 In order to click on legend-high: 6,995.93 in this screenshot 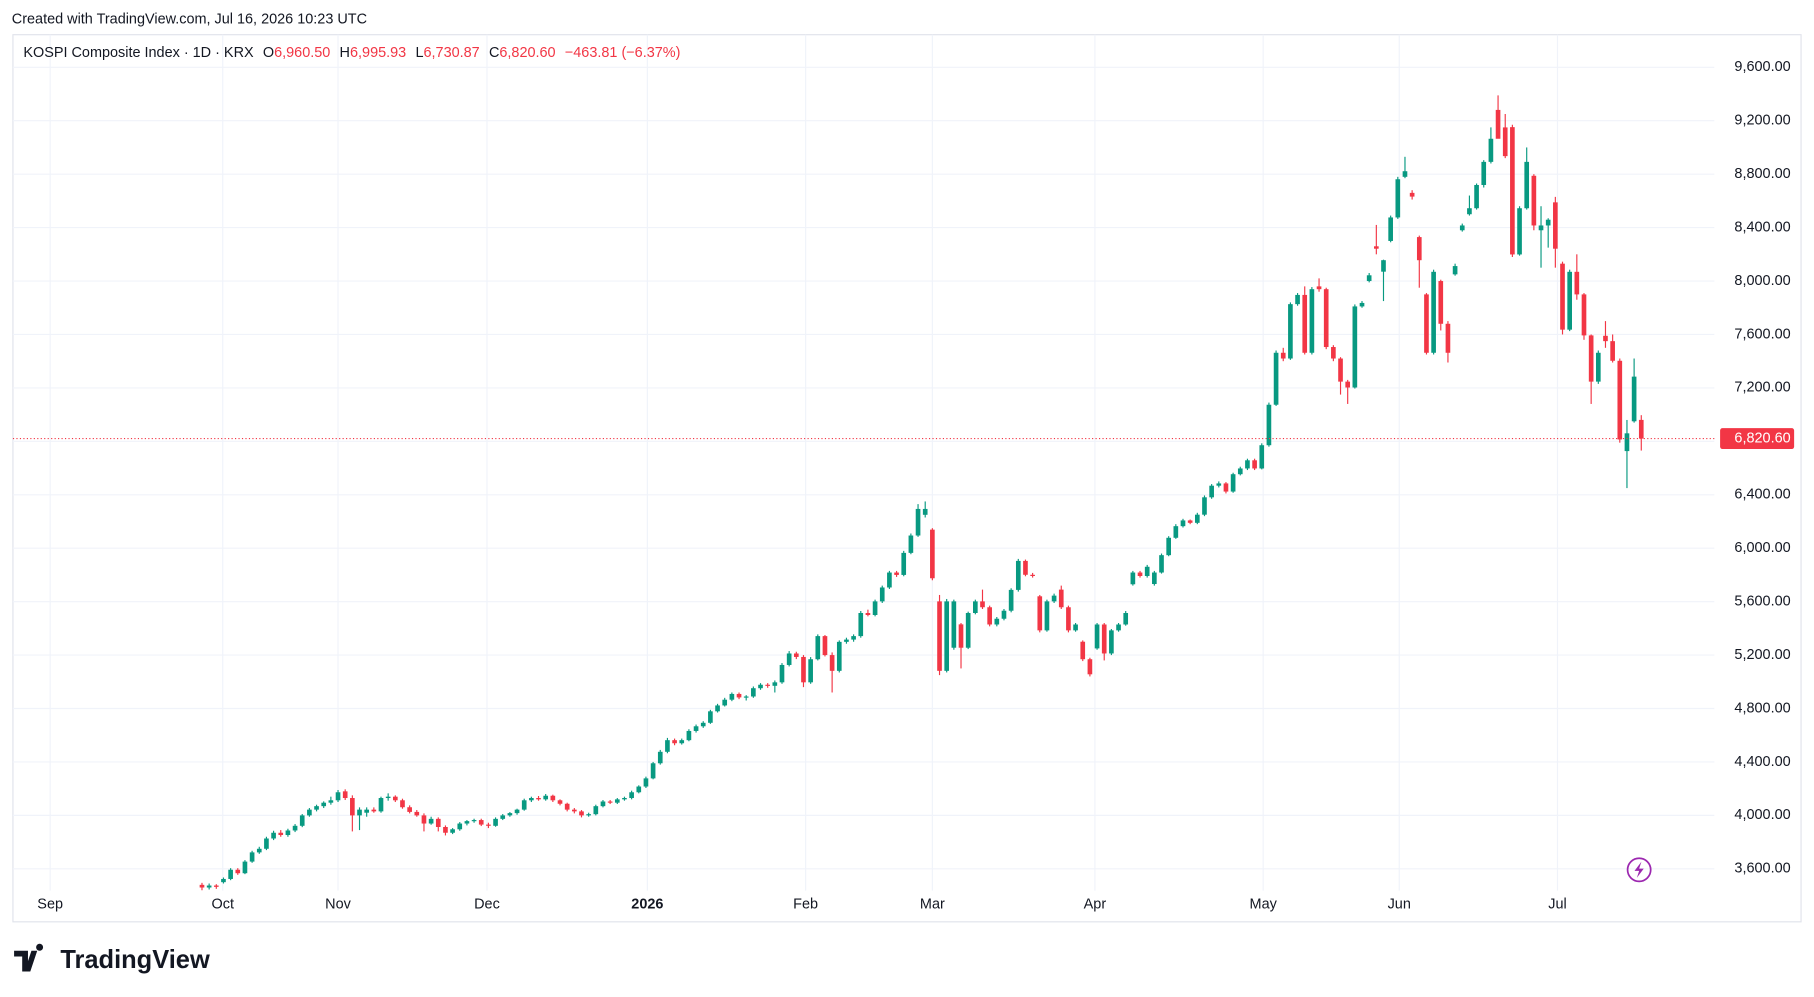, I will do `click(378, 53)`.